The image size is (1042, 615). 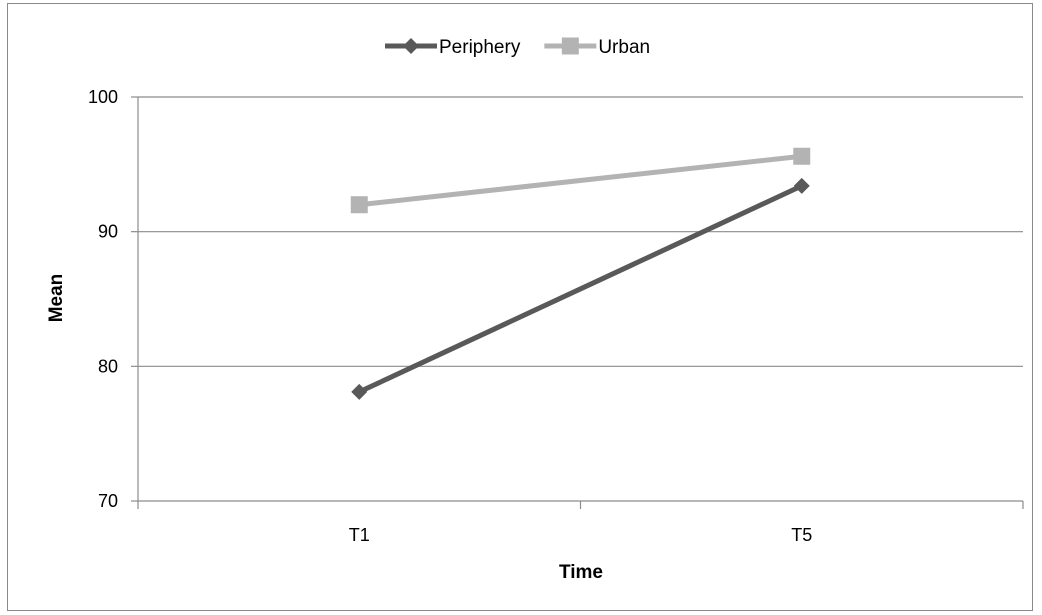 What do you see at coordinates (801, 185) in the screenshot?
I see `data-point-periphery-T5` at bounding box center [801, 185].